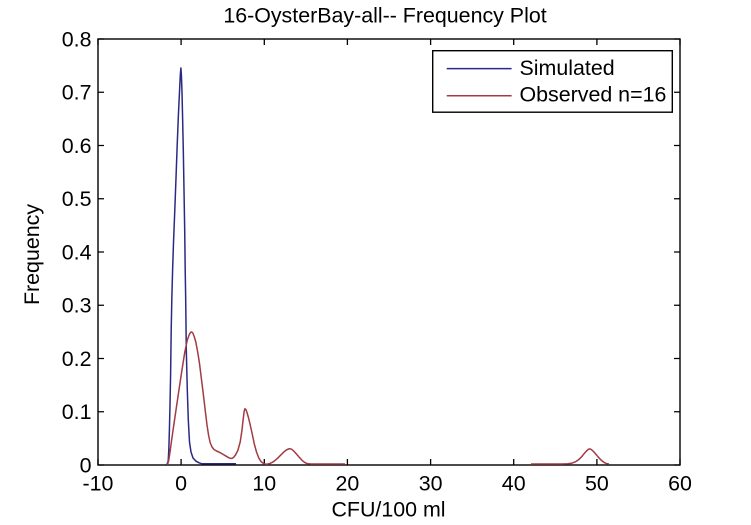 This screenshot has width=751, height=525. Describe the element at coordinates (567, 68) in the screenshot. I see `svg-text: Simulated` at that location.